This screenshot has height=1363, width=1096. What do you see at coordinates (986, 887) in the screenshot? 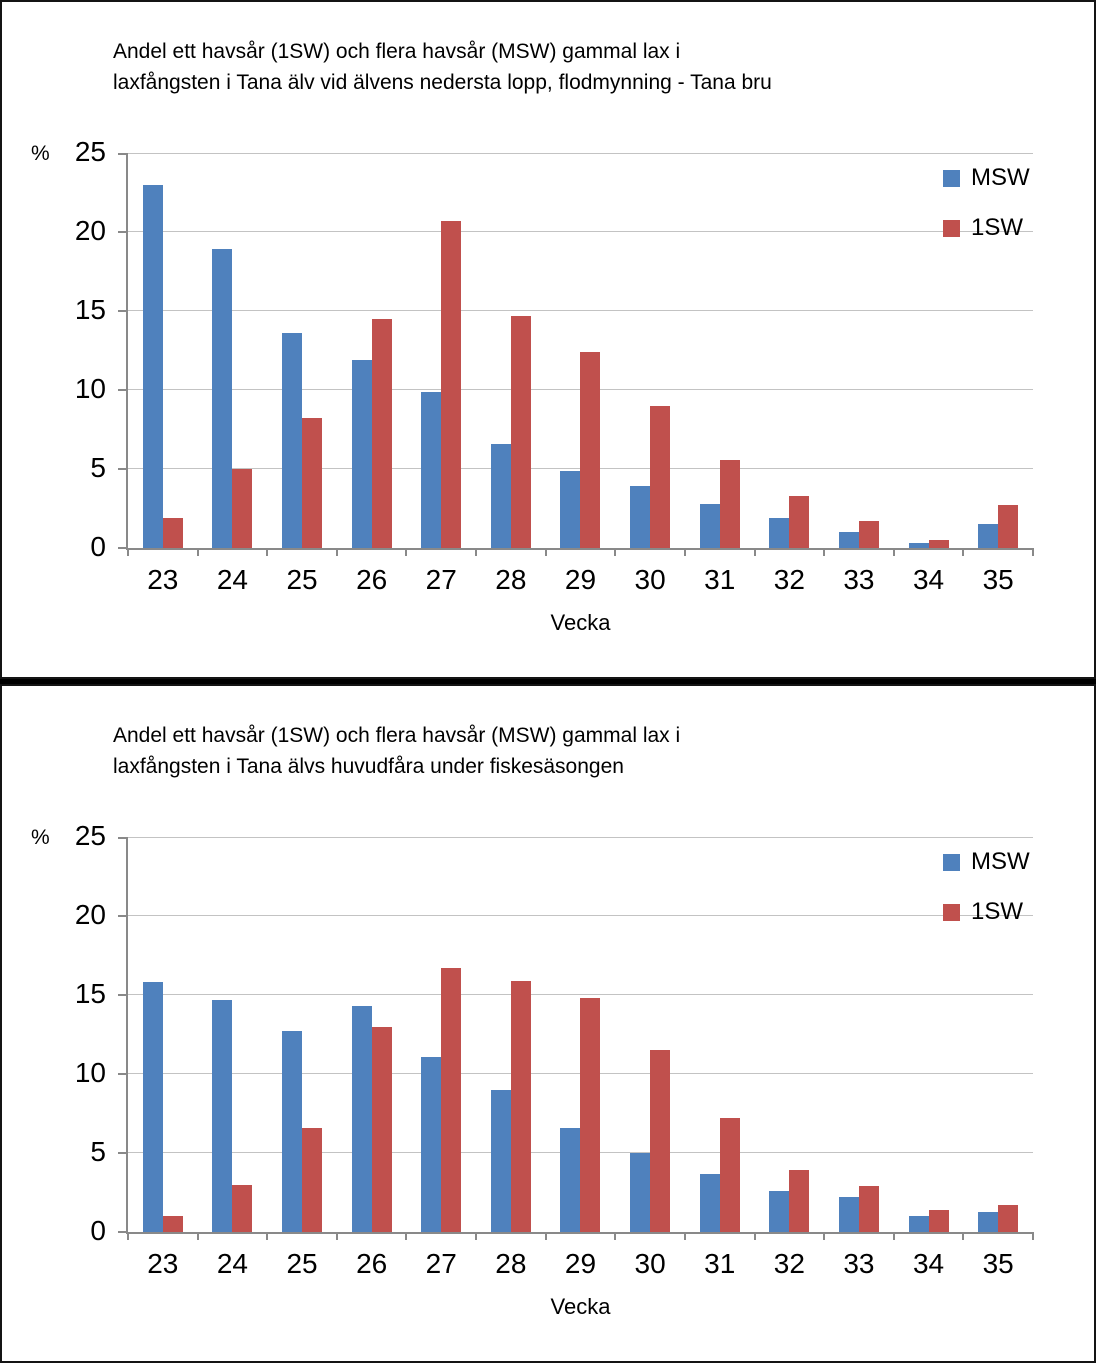
I see `legend: MSW 1SW` at bounding box center [986, 887].